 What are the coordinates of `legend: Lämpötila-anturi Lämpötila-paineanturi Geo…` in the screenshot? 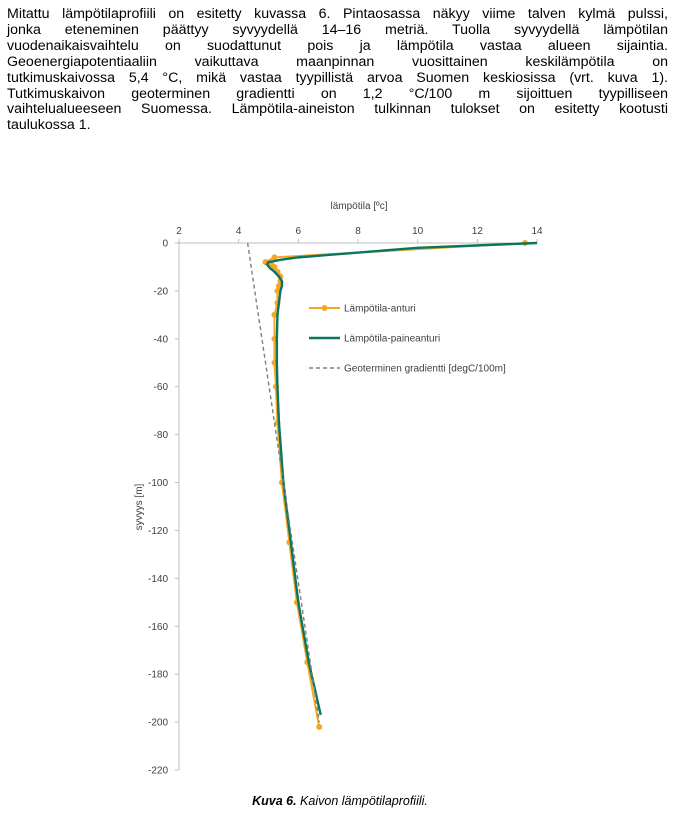 It's located at (407, 339).